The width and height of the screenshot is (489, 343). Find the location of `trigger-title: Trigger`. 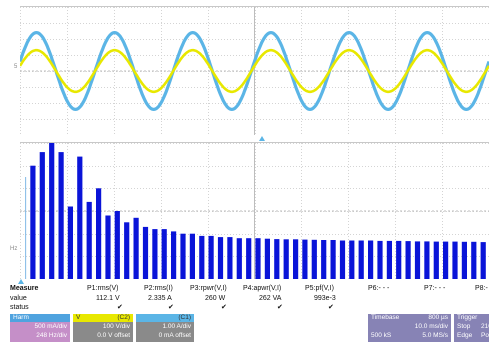

trigger-title: Trigger is located at coordinates (471, 318).